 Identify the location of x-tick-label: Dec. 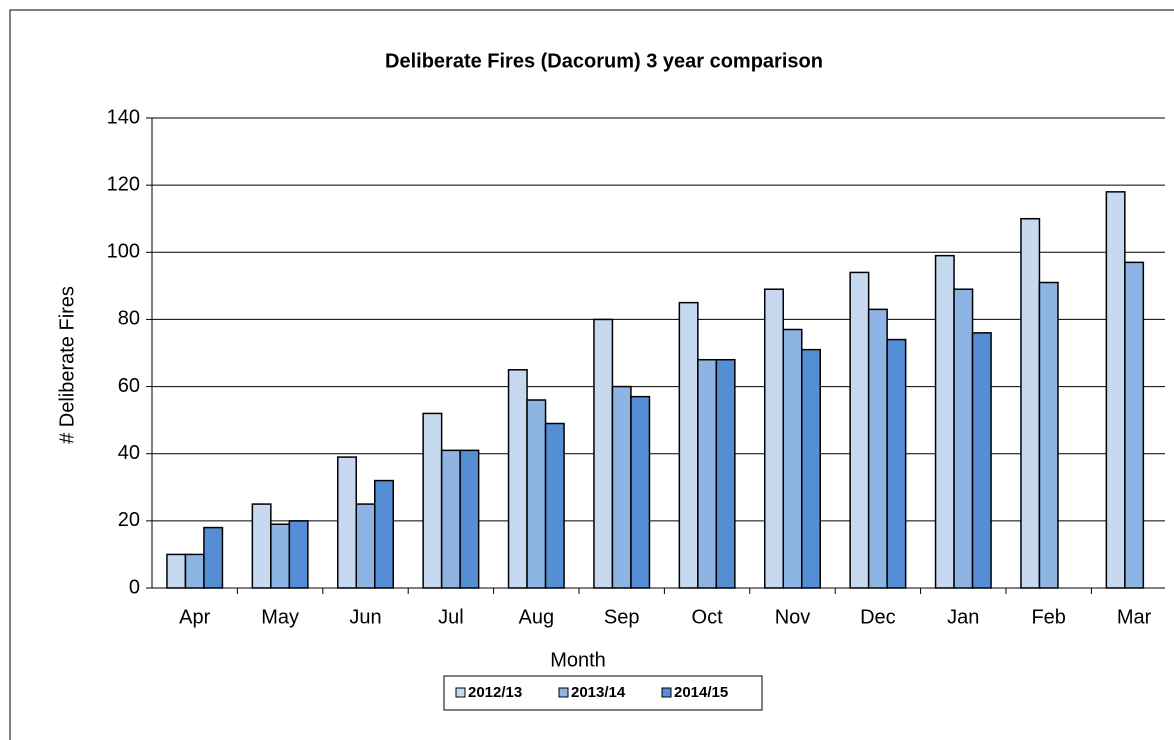
(878, 617).